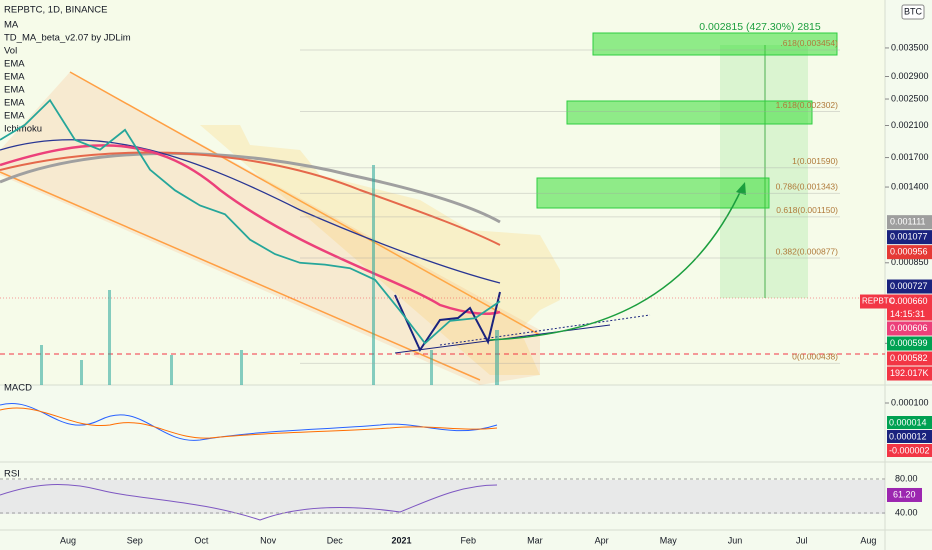 The width and height of the screenshot is (932, 550). Describe the element at coordinates (669, 540) in the screenshot. I see `x-tick-label: May` at that location.